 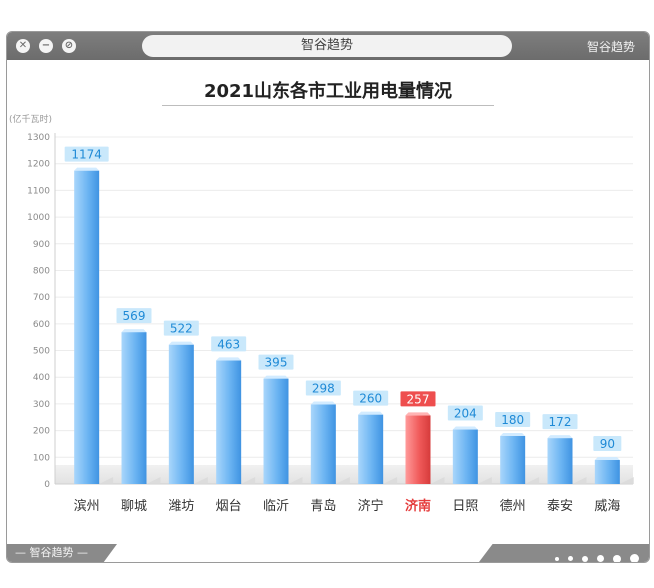 I want to click on y-tick-label: 300, so click(x=41, y=405).